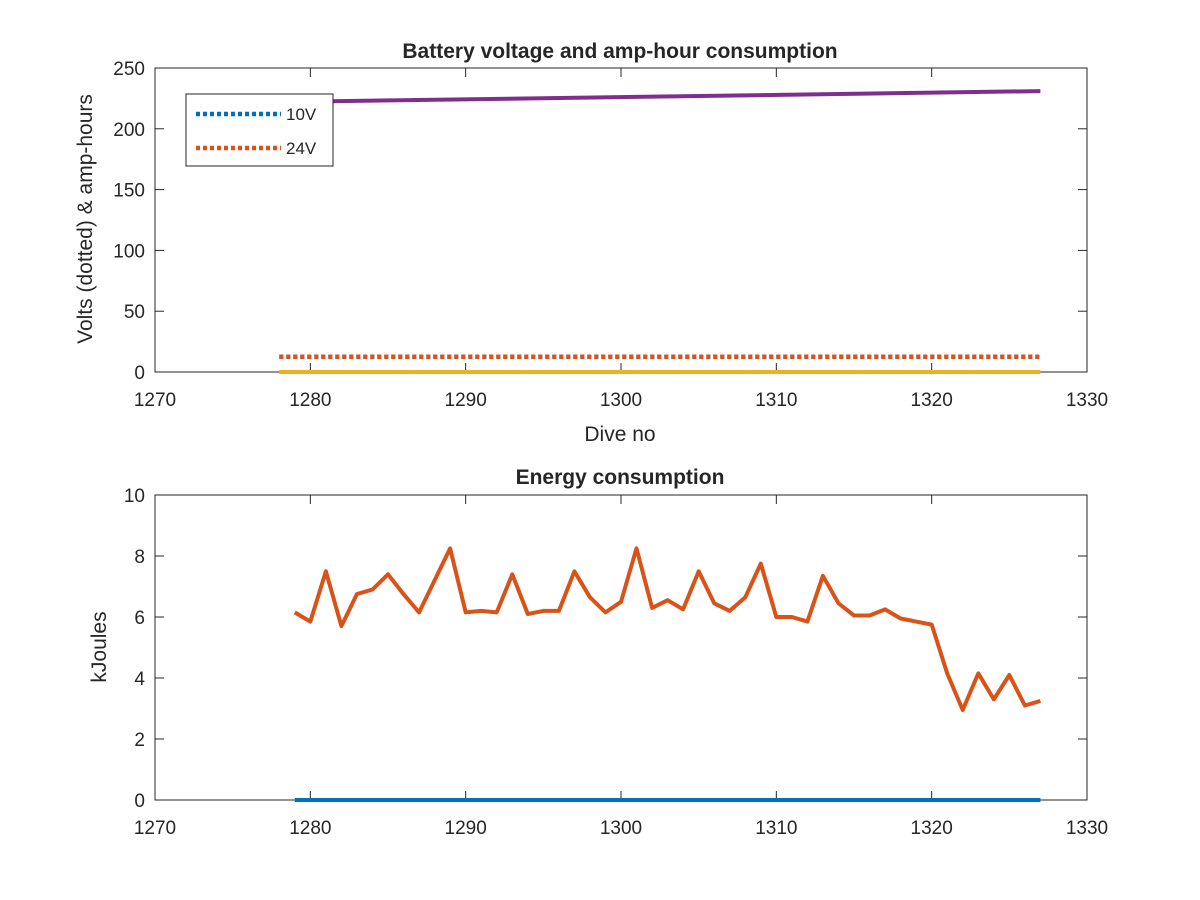 This screenshot has width=1200, height=900. Describe the element at coordinates (139, 618) in the screenshot. I see `bottom-plot-y-tick-label: 6` at that location.